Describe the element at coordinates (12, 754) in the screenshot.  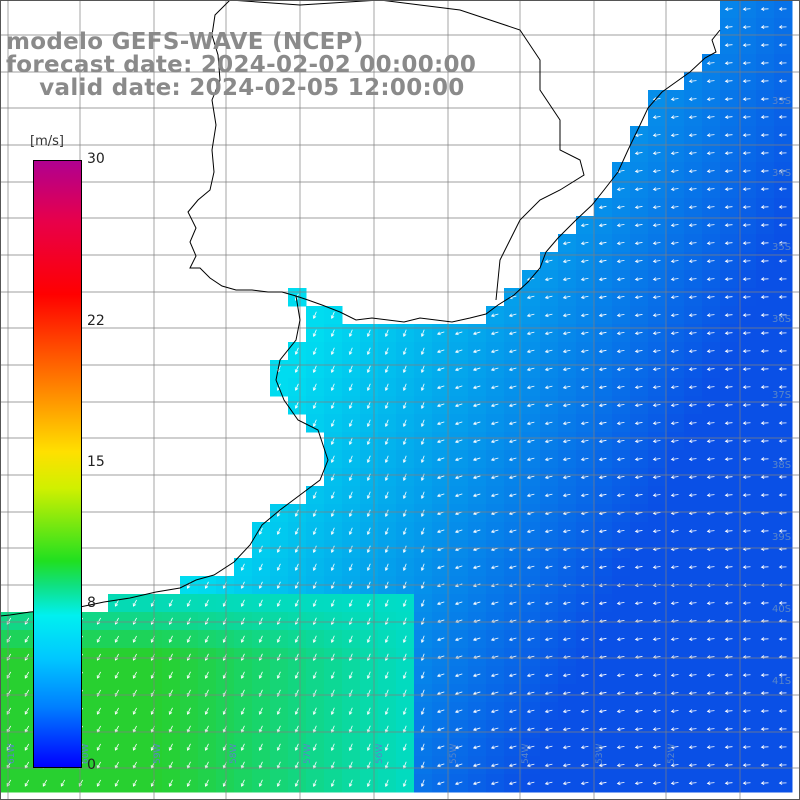
I see `longitude-label: 61W` at that location.